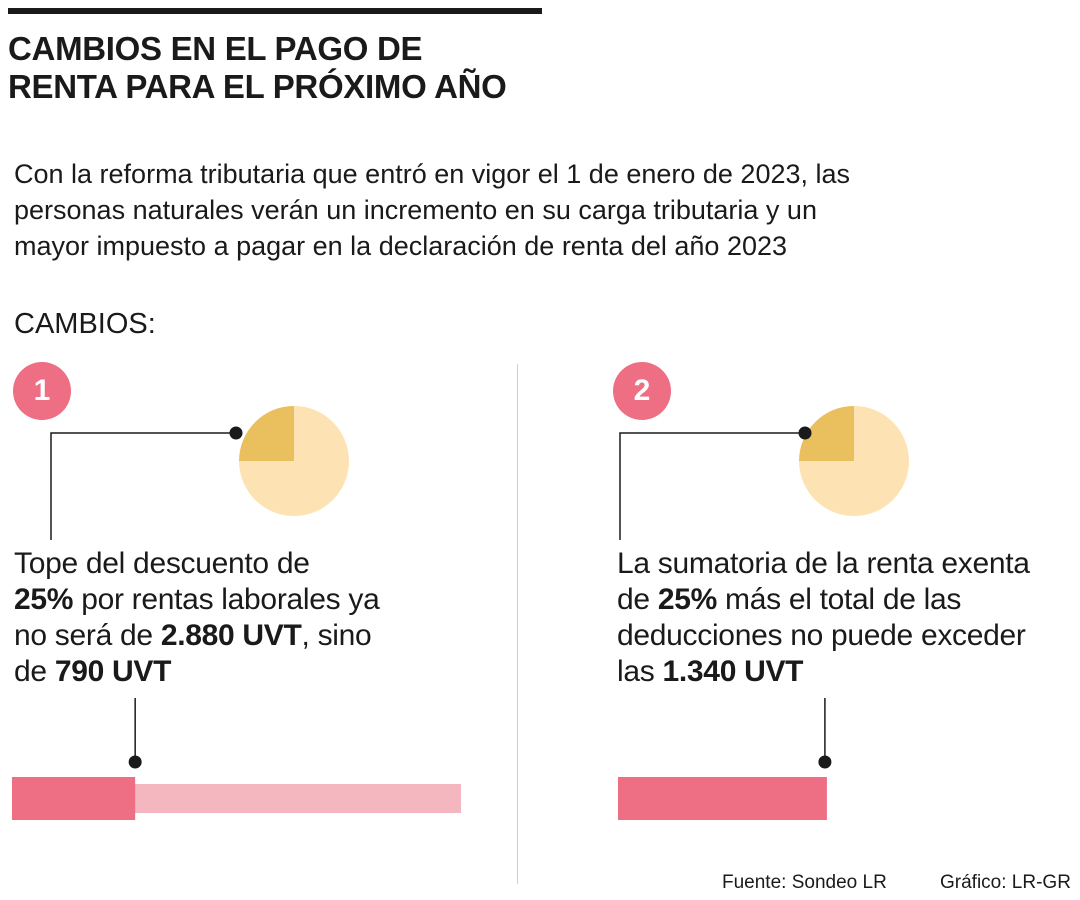 Image resolution: width=1080 pixels, height=900 pixels. What do you see at coordinates (825, 762) in the screenshot?
I see `bar-2-leader-dot` at bounding box center [825, 762].